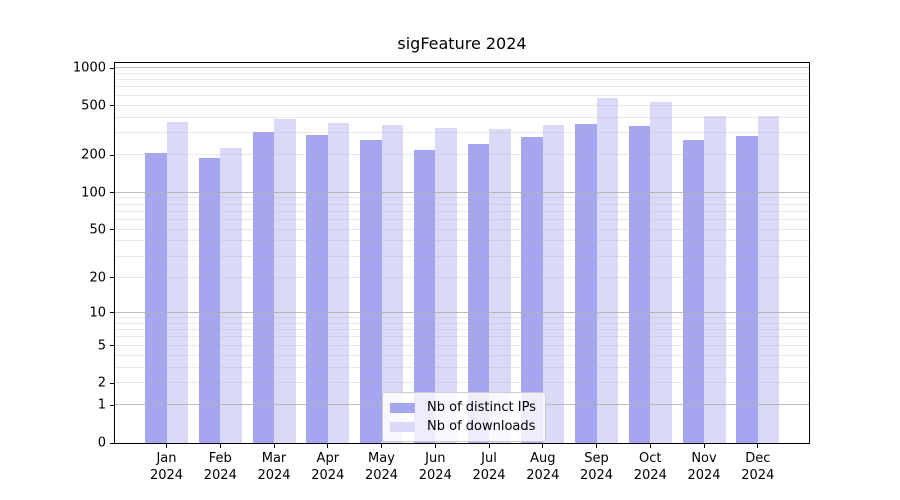  I want to click on legend-swatch-distinct-ips, so click(402, 407).